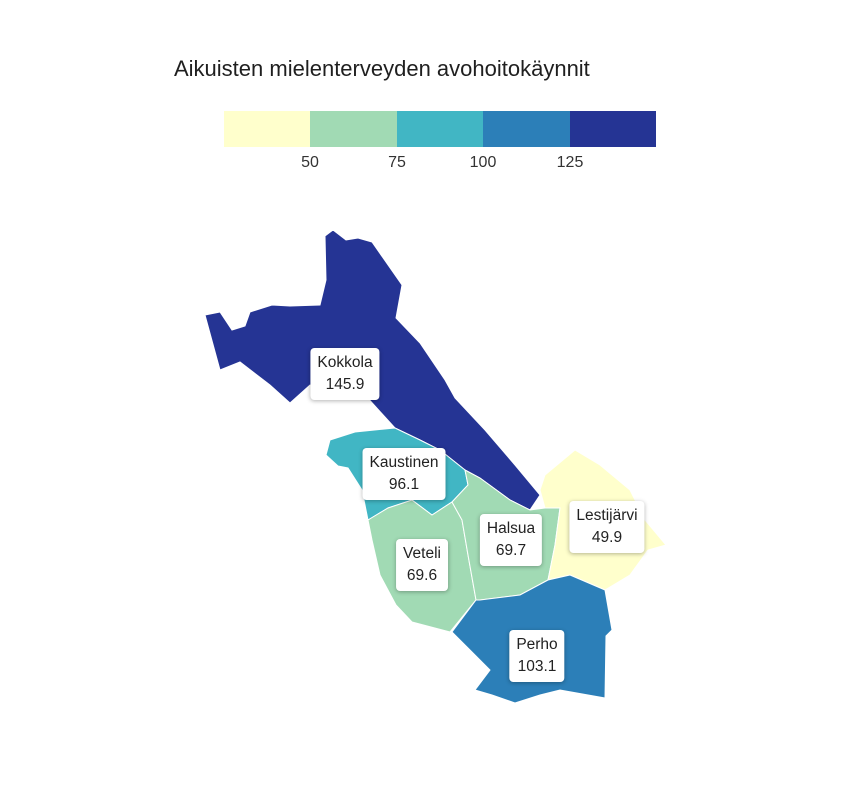  Describe the element at coordinates (607, 537) in the screenshot. I see `region-value: 49.9` at that location.